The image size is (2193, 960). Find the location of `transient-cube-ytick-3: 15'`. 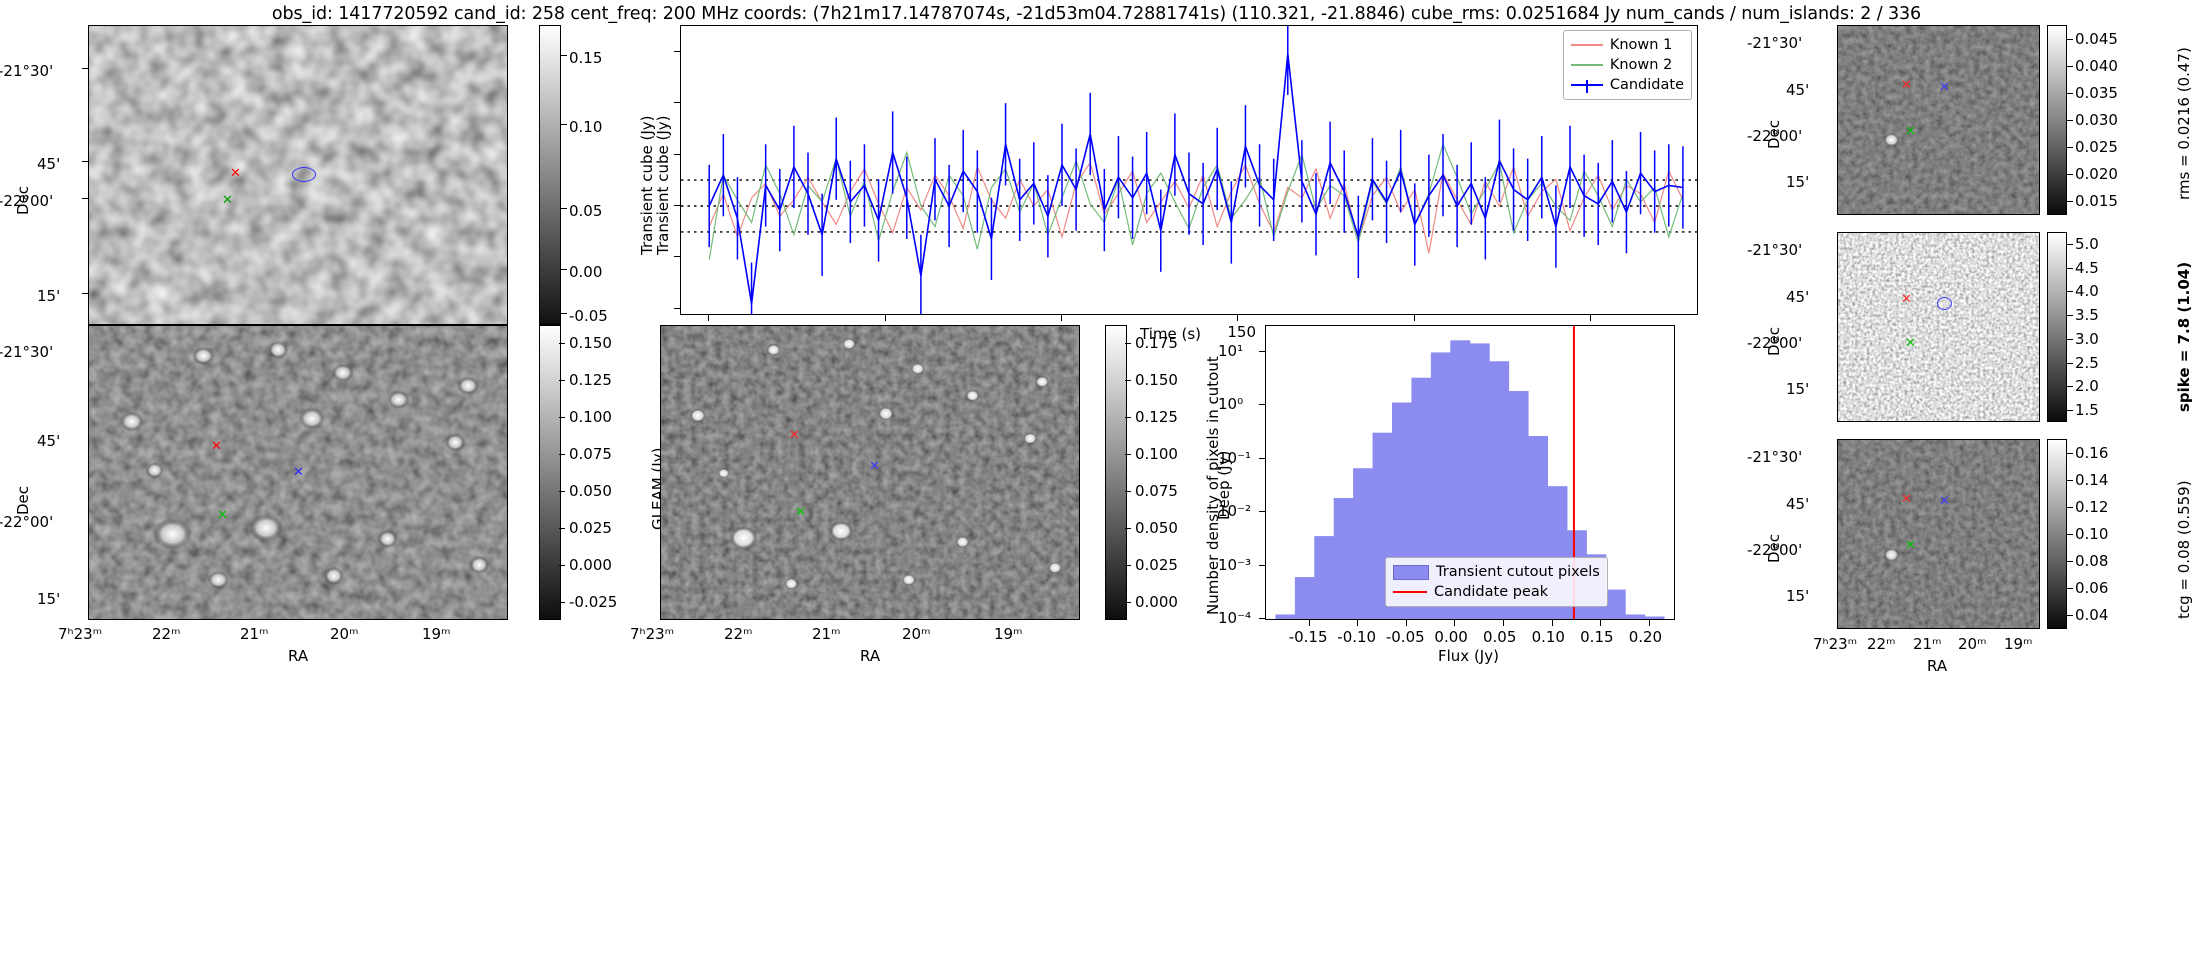

transient-cube-ytick-3: 15' is located at coordinates (49, 296).